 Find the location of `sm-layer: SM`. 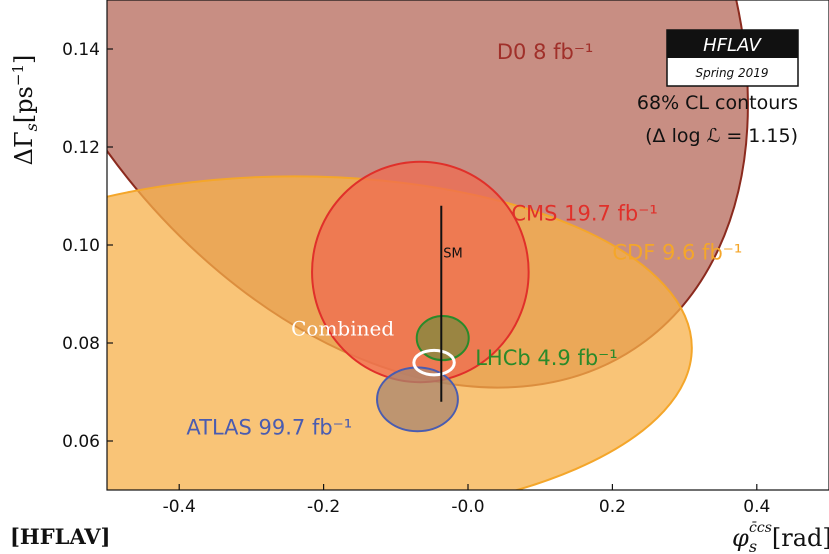

sm-layer: SM is located at coordinates (451, 303).